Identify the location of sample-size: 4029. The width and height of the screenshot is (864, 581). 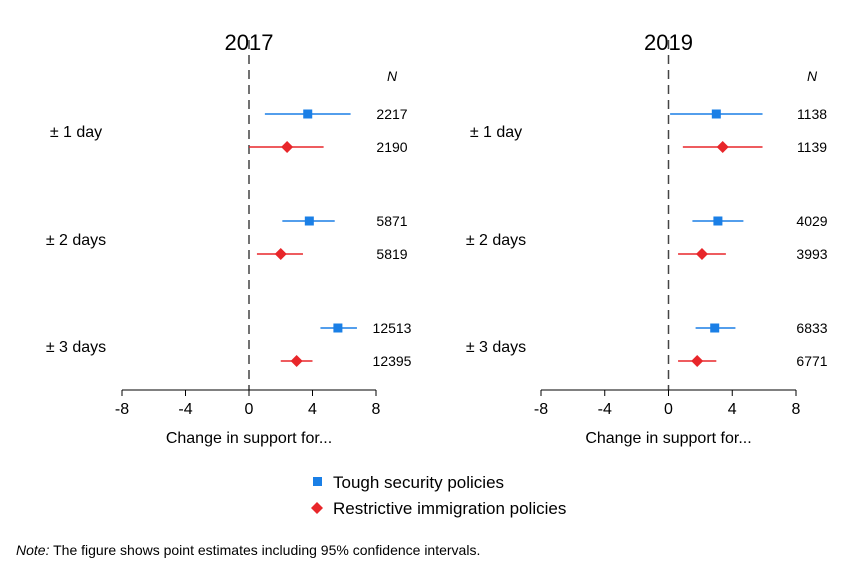
(811, 221).